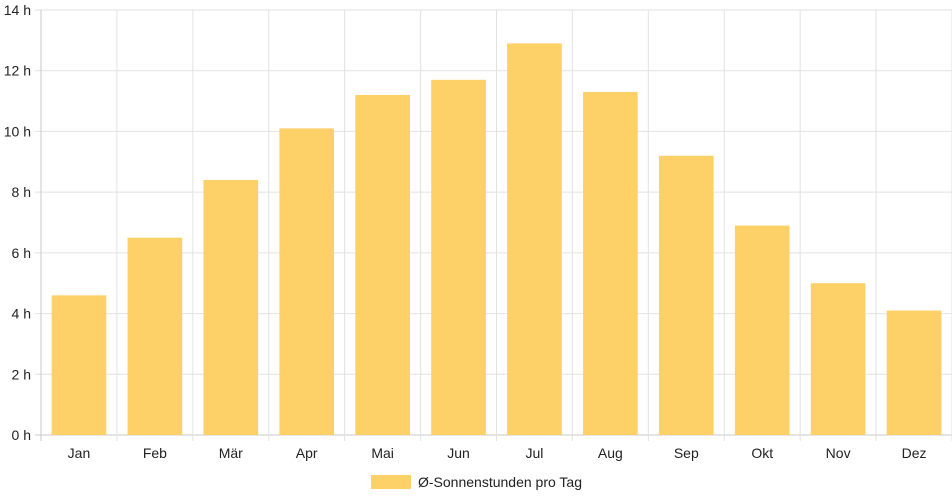 Image resolution: width=952 pixels, height=500 pixels. I want to click on legend-swatch, so click(391, 482).